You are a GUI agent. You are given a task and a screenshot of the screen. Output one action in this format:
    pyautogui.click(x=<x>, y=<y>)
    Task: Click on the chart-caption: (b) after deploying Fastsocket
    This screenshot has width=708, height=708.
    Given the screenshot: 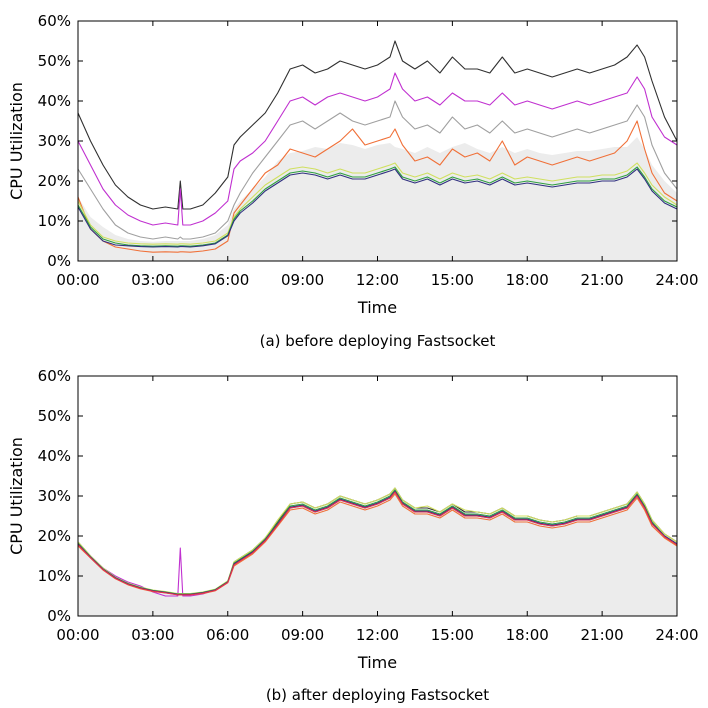 What is the action you would take?
    pyautogui.click(x=377, y=695)
    